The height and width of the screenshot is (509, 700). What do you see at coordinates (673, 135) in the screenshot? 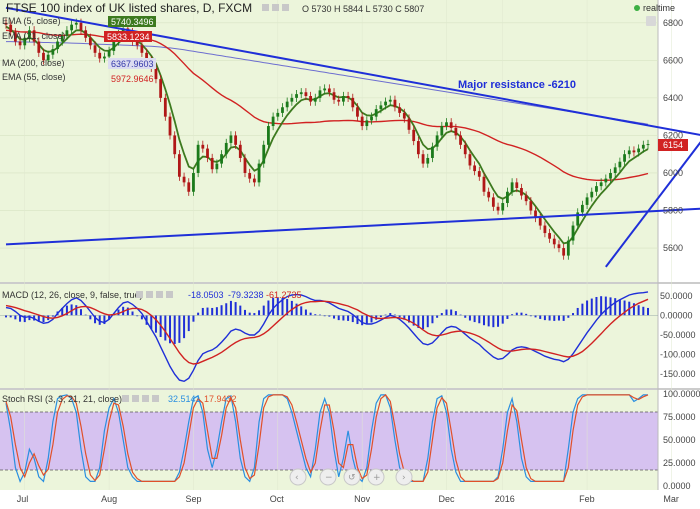
I see `price-tick-label: 6200` at bounding box center [673, 135].